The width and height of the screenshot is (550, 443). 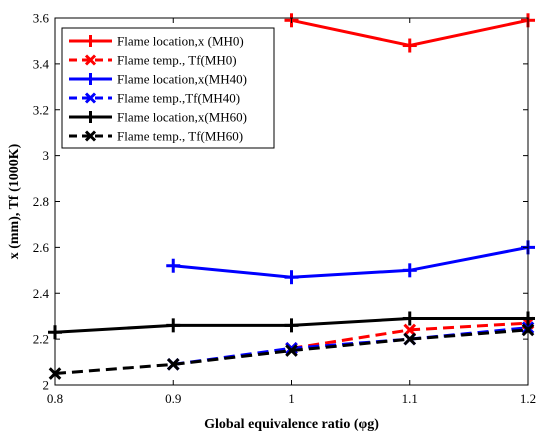 I want to click on legend-item: Flame temp., Tf(MH0), so click(x=153, y=60).